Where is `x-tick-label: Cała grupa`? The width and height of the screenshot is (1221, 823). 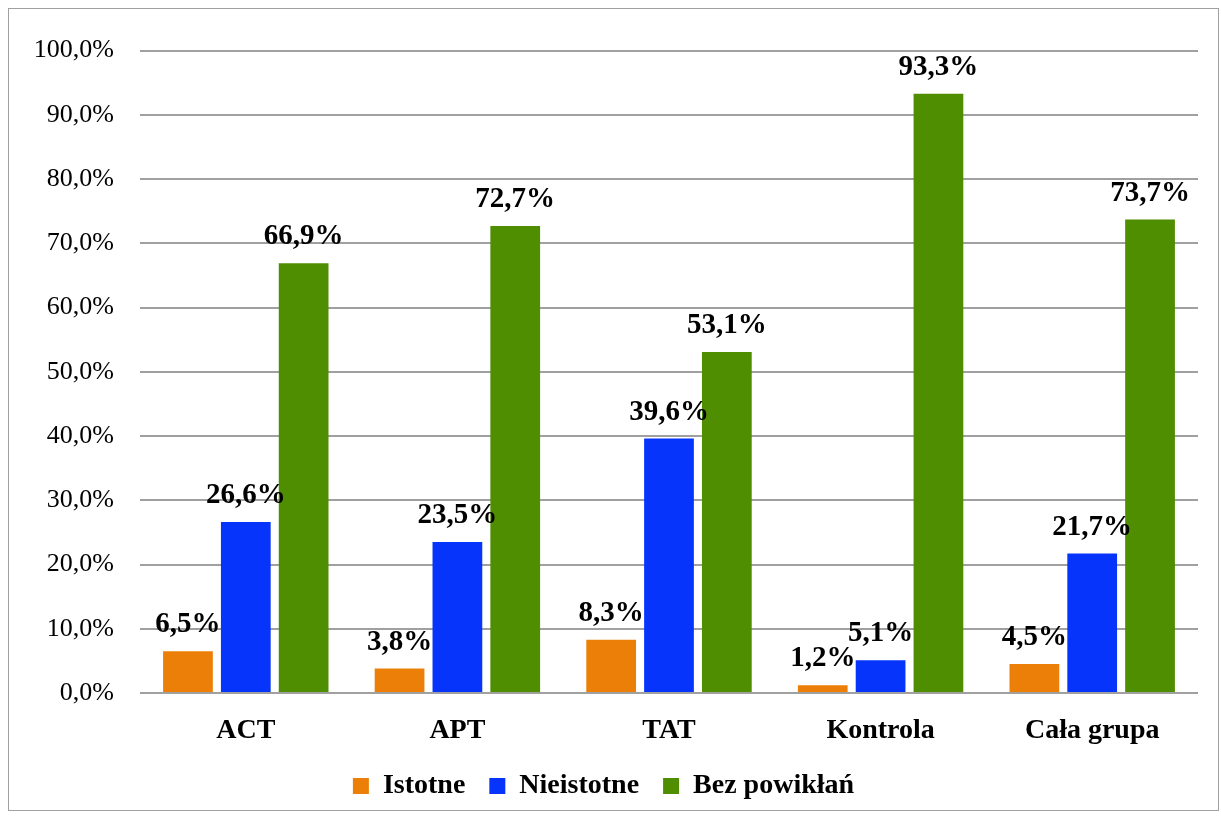 x-tick-label: Cała grupa is located at coordinates (1092, 729).